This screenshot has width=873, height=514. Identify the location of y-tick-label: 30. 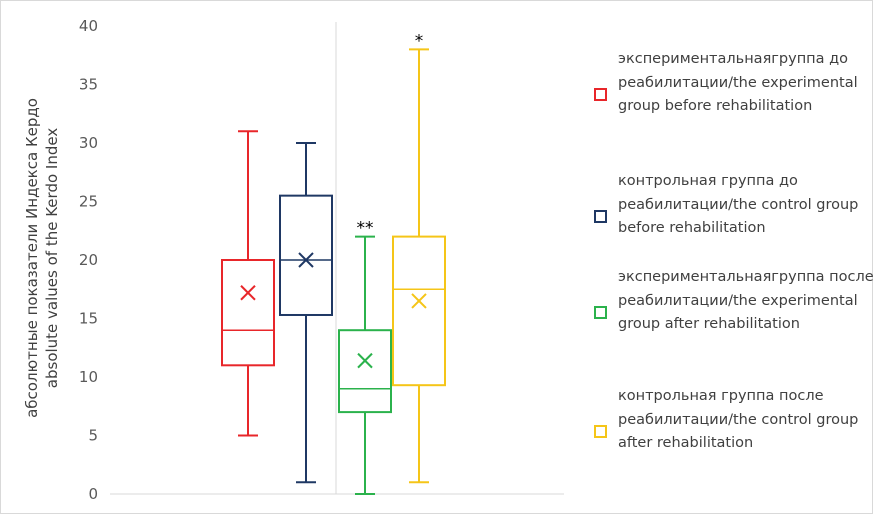
(88, 143).